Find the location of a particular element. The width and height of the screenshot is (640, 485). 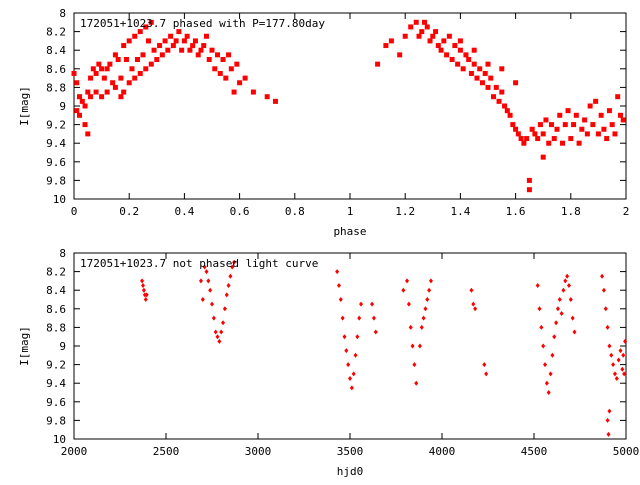

unphased-y-tick-label: 10 is located at coordinates (59, 439).